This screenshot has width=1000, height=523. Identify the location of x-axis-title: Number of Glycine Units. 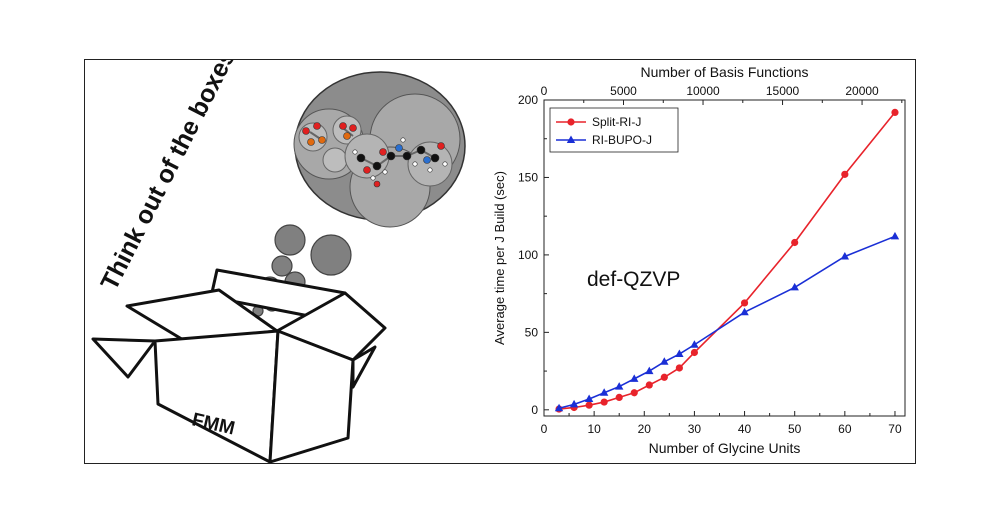
(725, 448).